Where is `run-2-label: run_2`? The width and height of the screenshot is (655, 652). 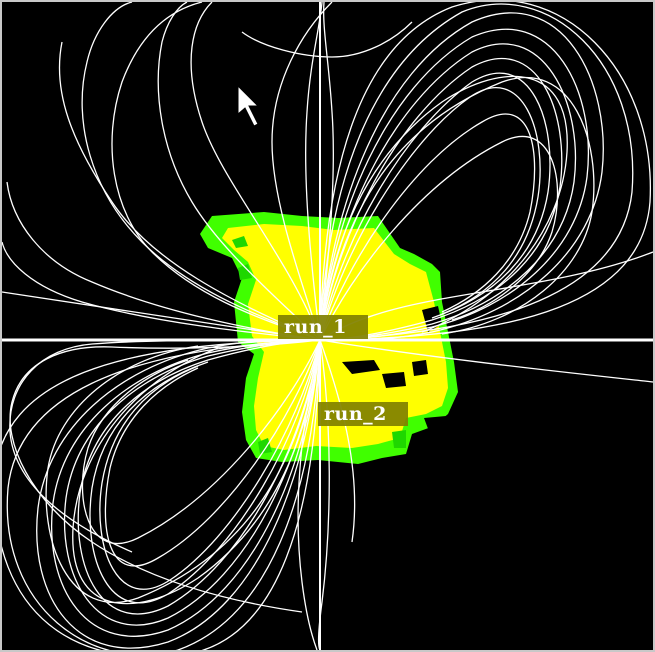
run-2-label: run_2 is located at coordinates (363, 414).